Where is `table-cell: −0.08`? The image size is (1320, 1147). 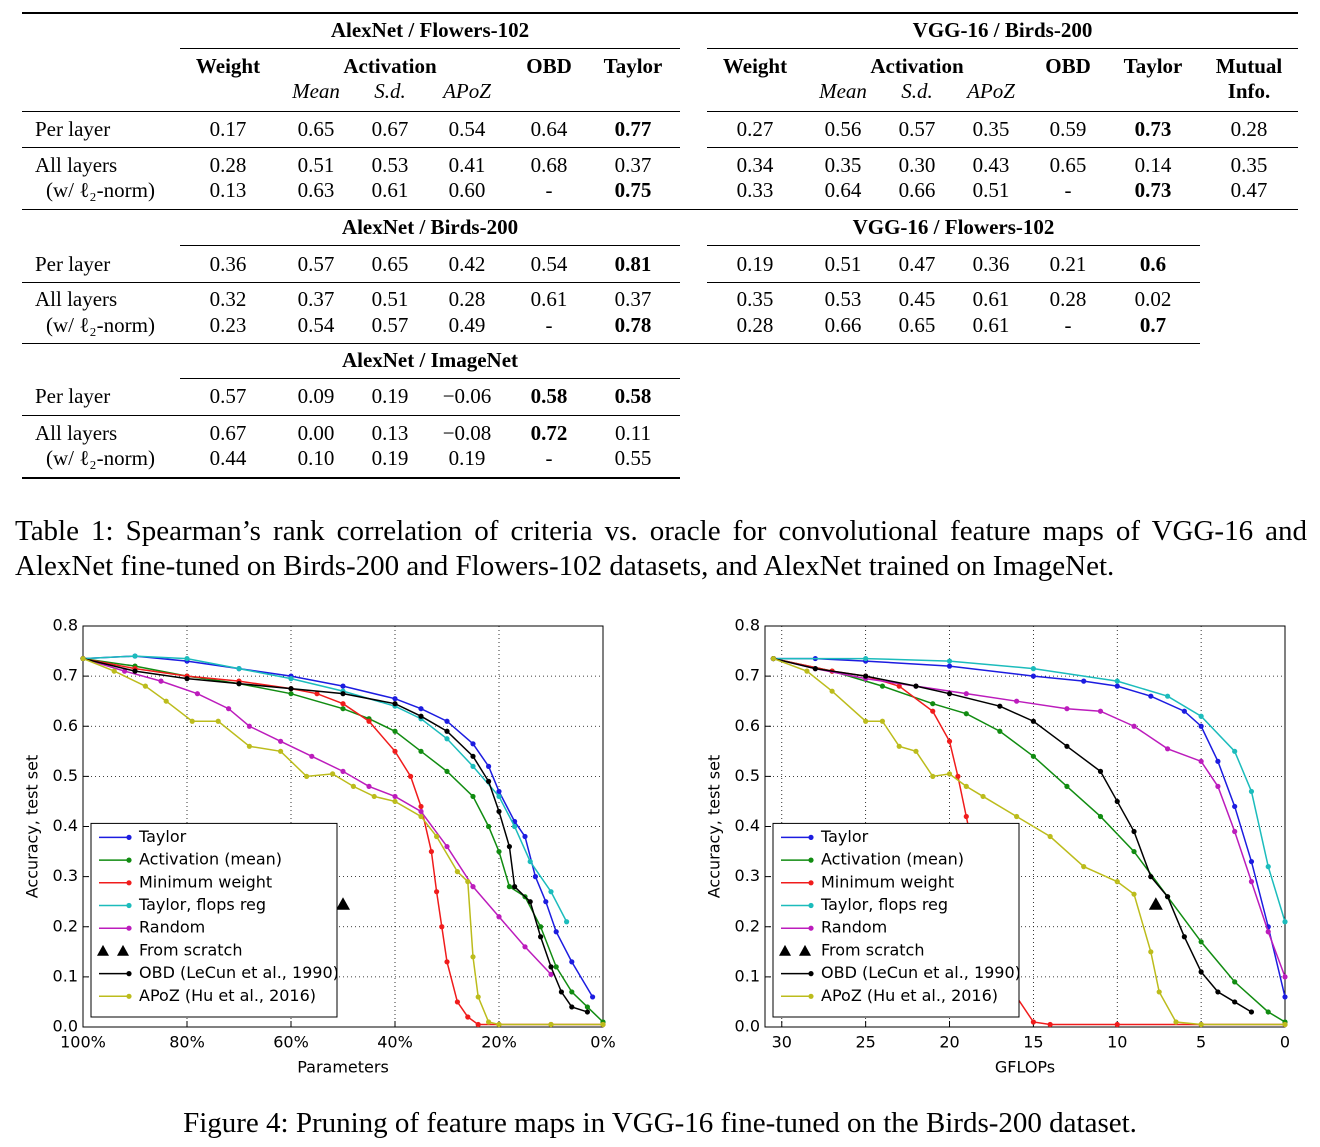
table-cell: −0.08 is located at coordinates (467, 433).